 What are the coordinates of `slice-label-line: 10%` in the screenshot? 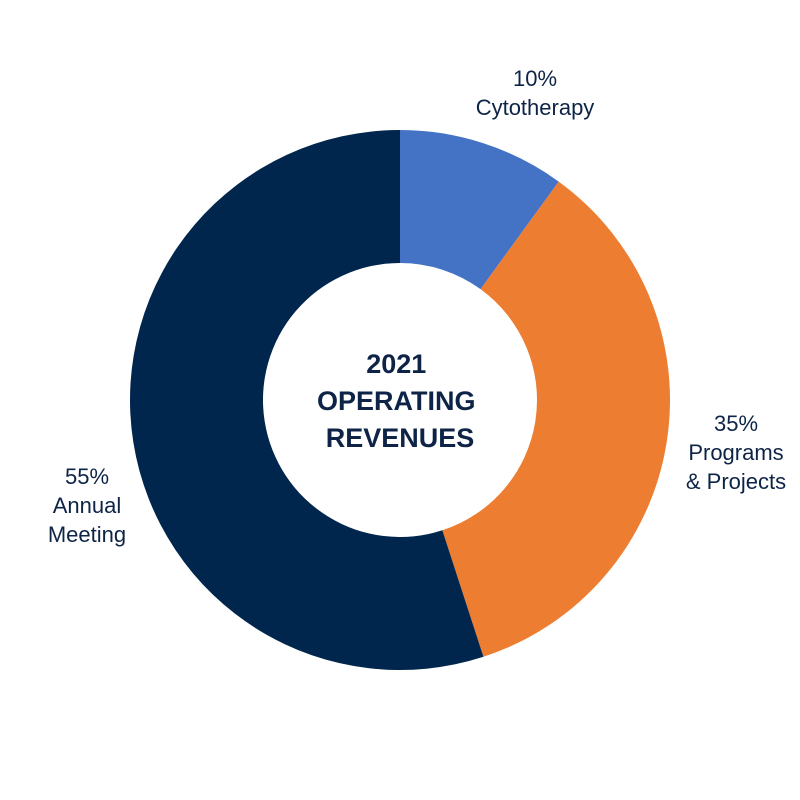 It's located at (535, 78).